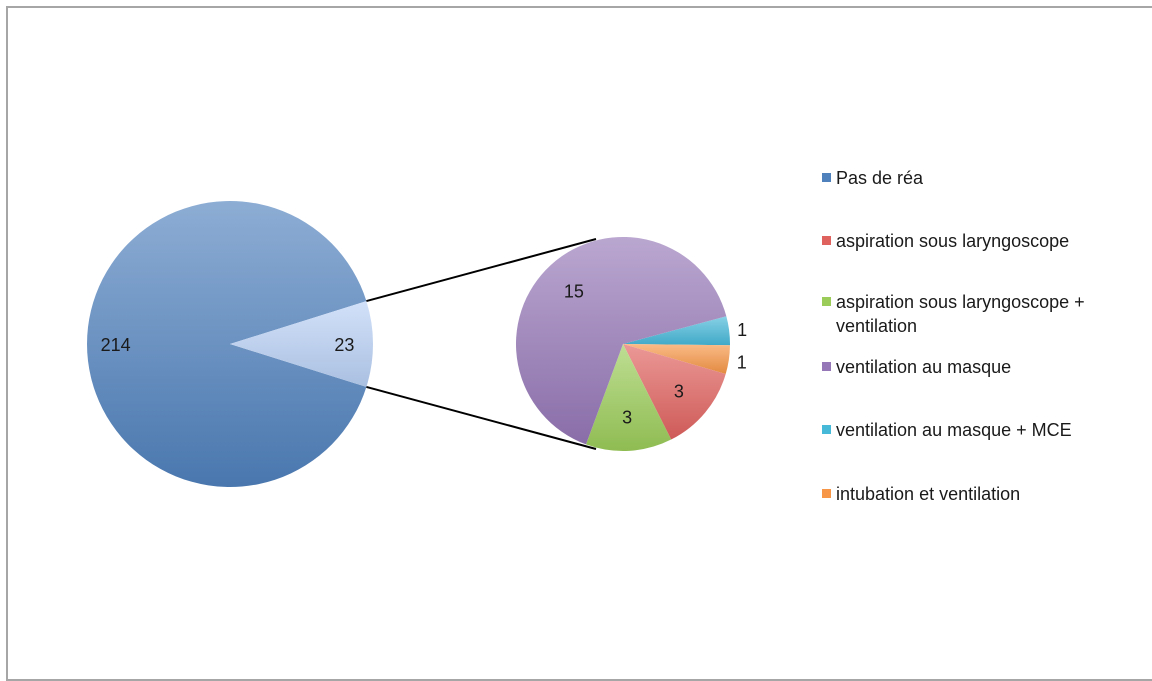  What do you see at coordinates (954, 430) in the screenshot?
I see `legend-label: ventilation au masque + MCE` at bounding box center [954, 430].